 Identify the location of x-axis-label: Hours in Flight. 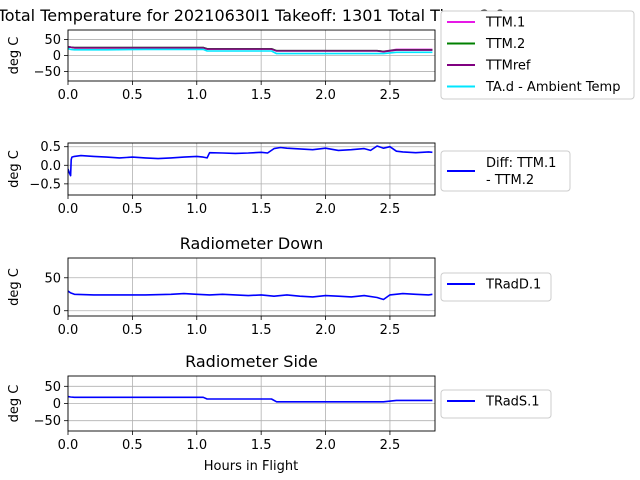
(251, 466).